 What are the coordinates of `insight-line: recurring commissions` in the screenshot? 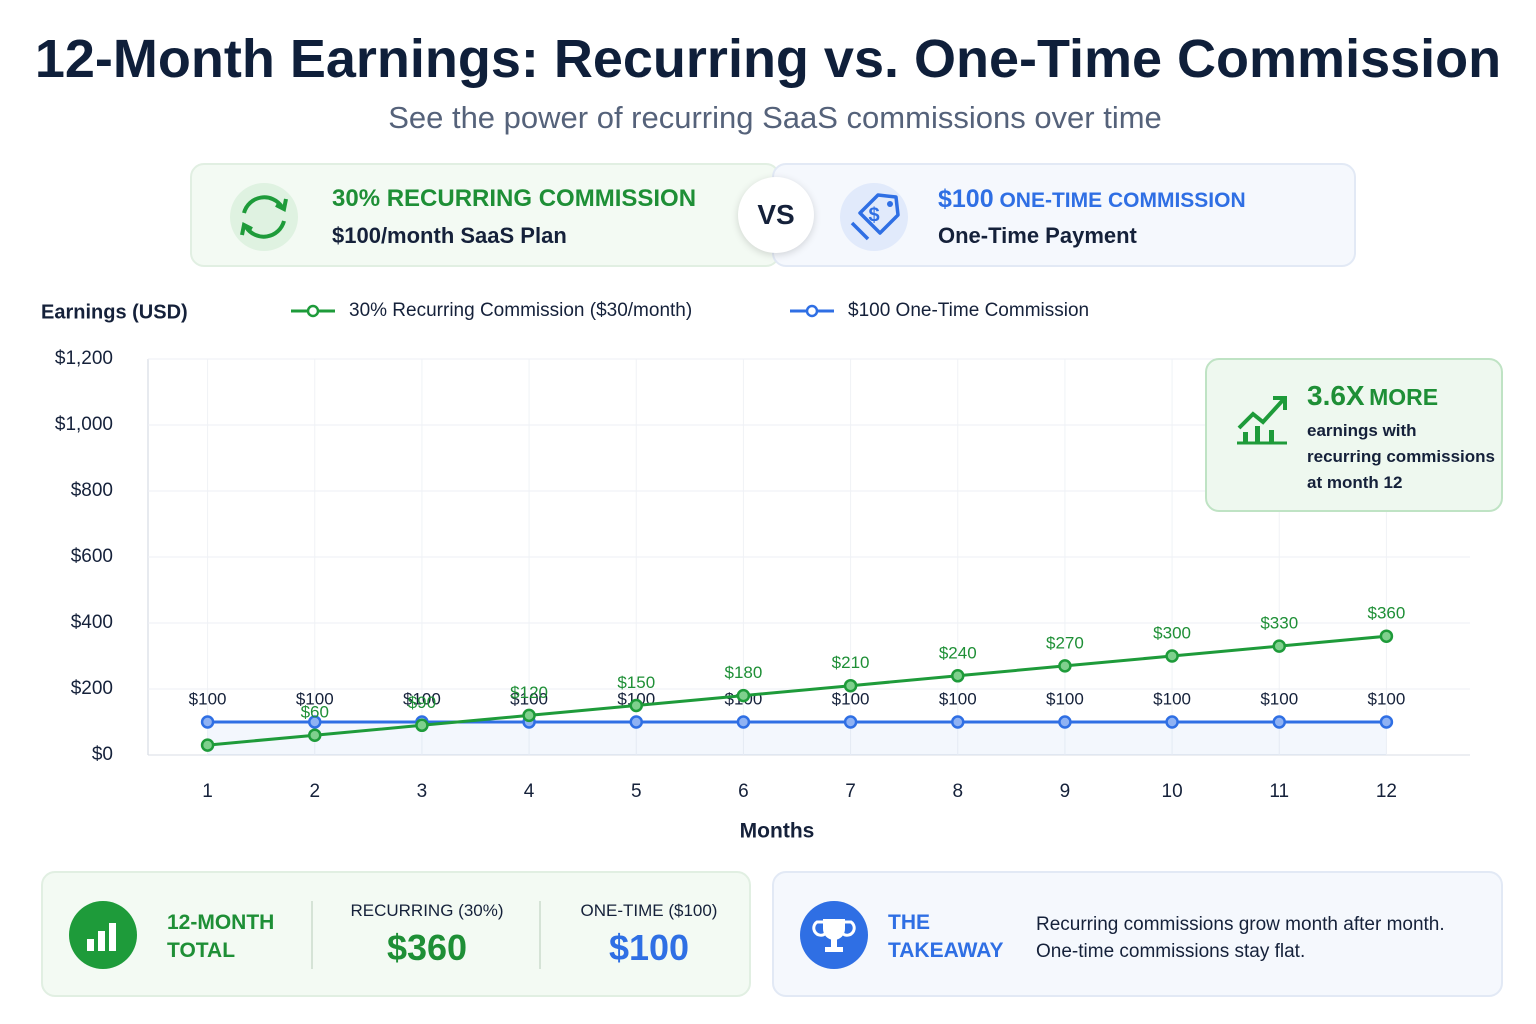 It's located at (1401, 456).